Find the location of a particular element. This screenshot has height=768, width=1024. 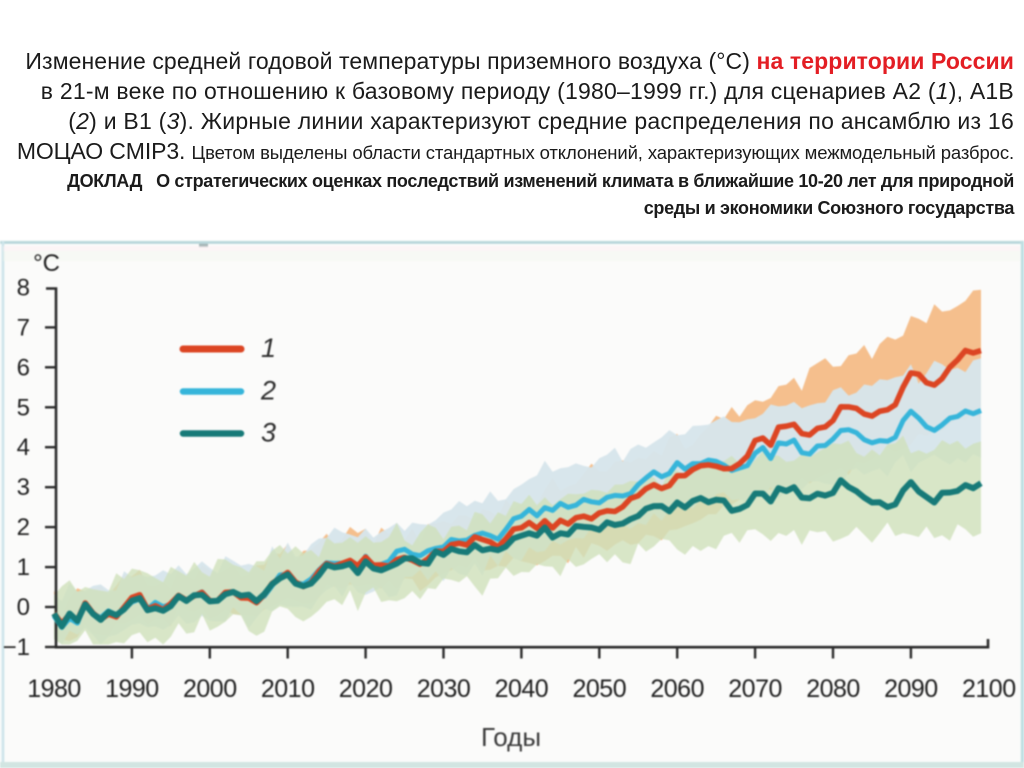

svg-text: 1980 is located at coordinates (54, 689).